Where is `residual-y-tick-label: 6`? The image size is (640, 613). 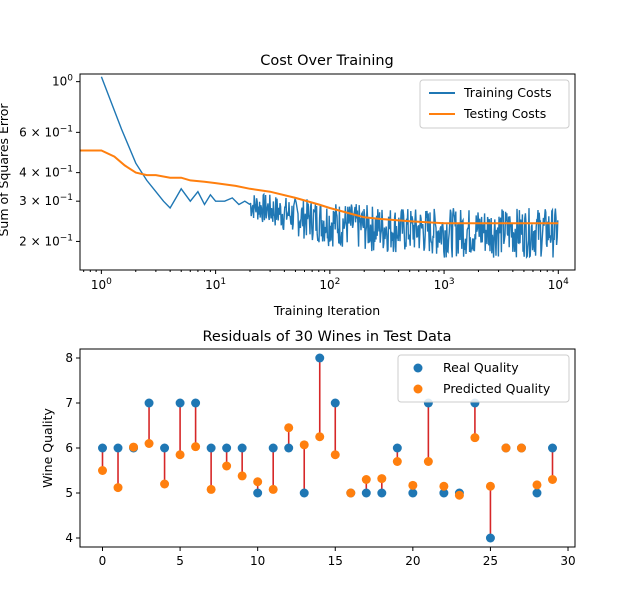 residual-y-tick-label: 6 is located at coordinates (69, 448).